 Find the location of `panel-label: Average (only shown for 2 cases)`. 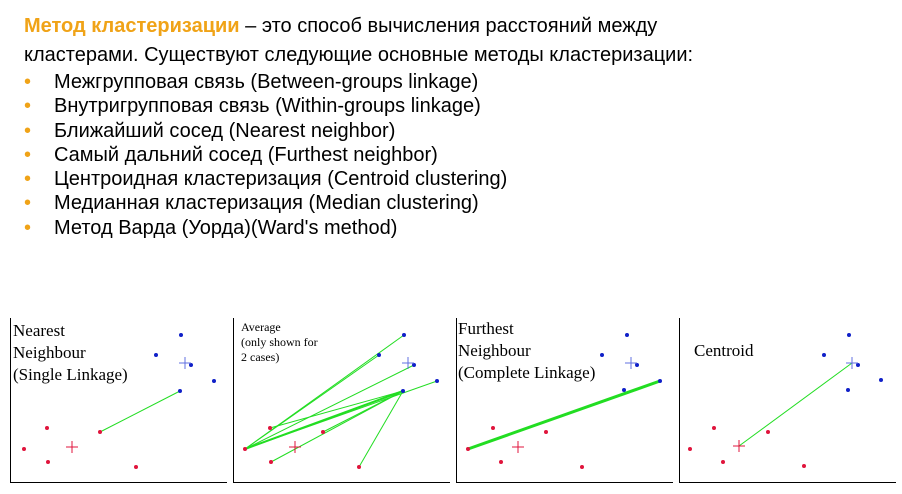

panel-label: Average (only shown for 2 cases) is located at coordinates (279, 342).